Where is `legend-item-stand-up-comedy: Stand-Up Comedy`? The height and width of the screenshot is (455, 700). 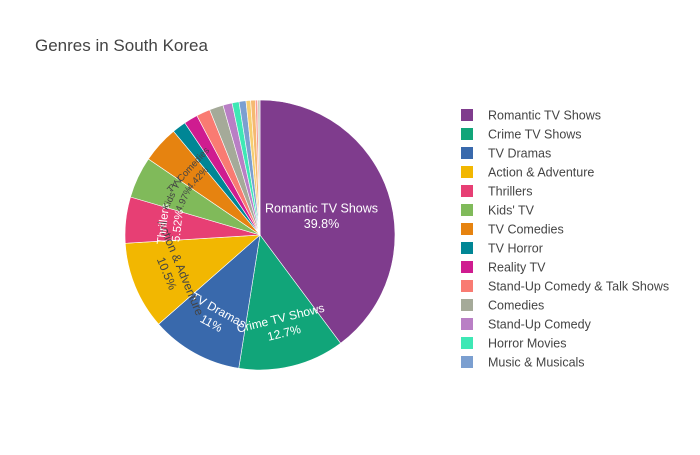 legend-item-stand-up-comedy: Stand-Up Comedy is located at coordinates (526, 325).